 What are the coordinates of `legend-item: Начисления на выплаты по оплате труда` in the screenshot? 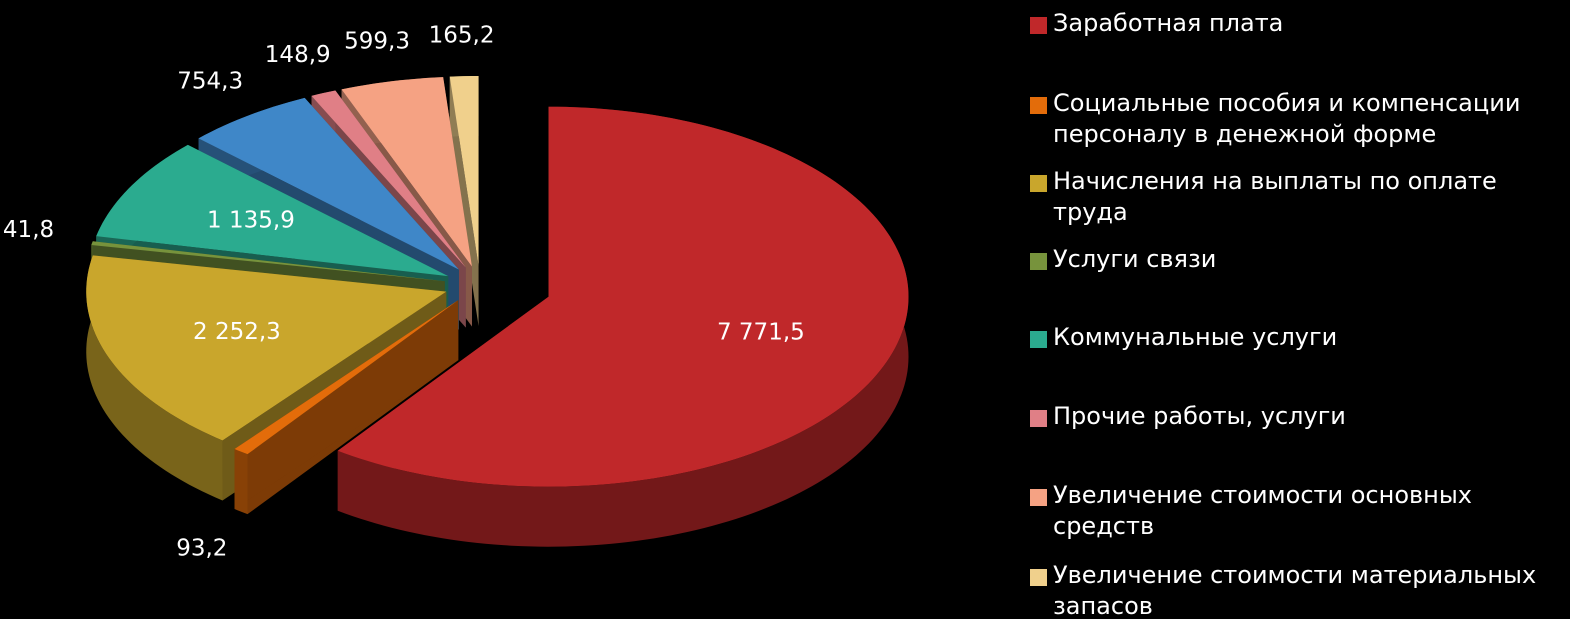 It's located at (1298, 197).